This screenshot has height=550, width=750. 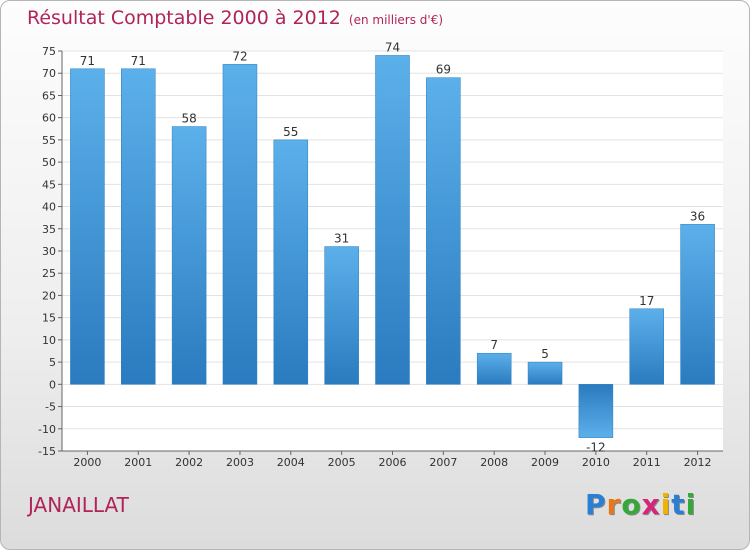 I want to click on proxiti-logo: Proxiti, so click(x=640, y=504).